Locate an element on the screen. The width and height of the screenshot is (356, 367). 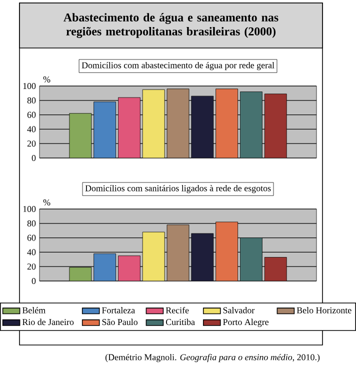
chart-title: Abastecimento de água e saneamento nas regiões metropolitanas brasileiras (2000) is located at coordinates (171, 25).